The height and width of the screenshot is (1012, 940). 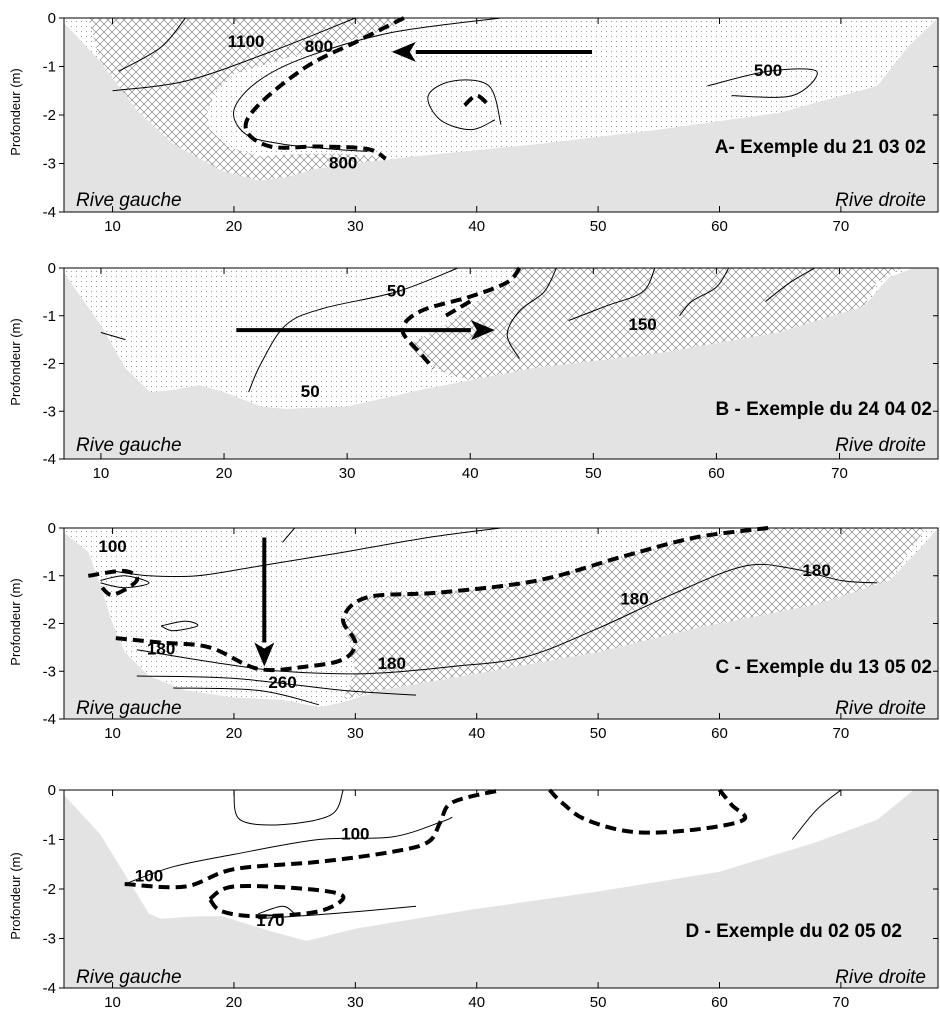 I want to click on panel-title: D - Exemple du 02 05 02, so click(x=794, y=931).